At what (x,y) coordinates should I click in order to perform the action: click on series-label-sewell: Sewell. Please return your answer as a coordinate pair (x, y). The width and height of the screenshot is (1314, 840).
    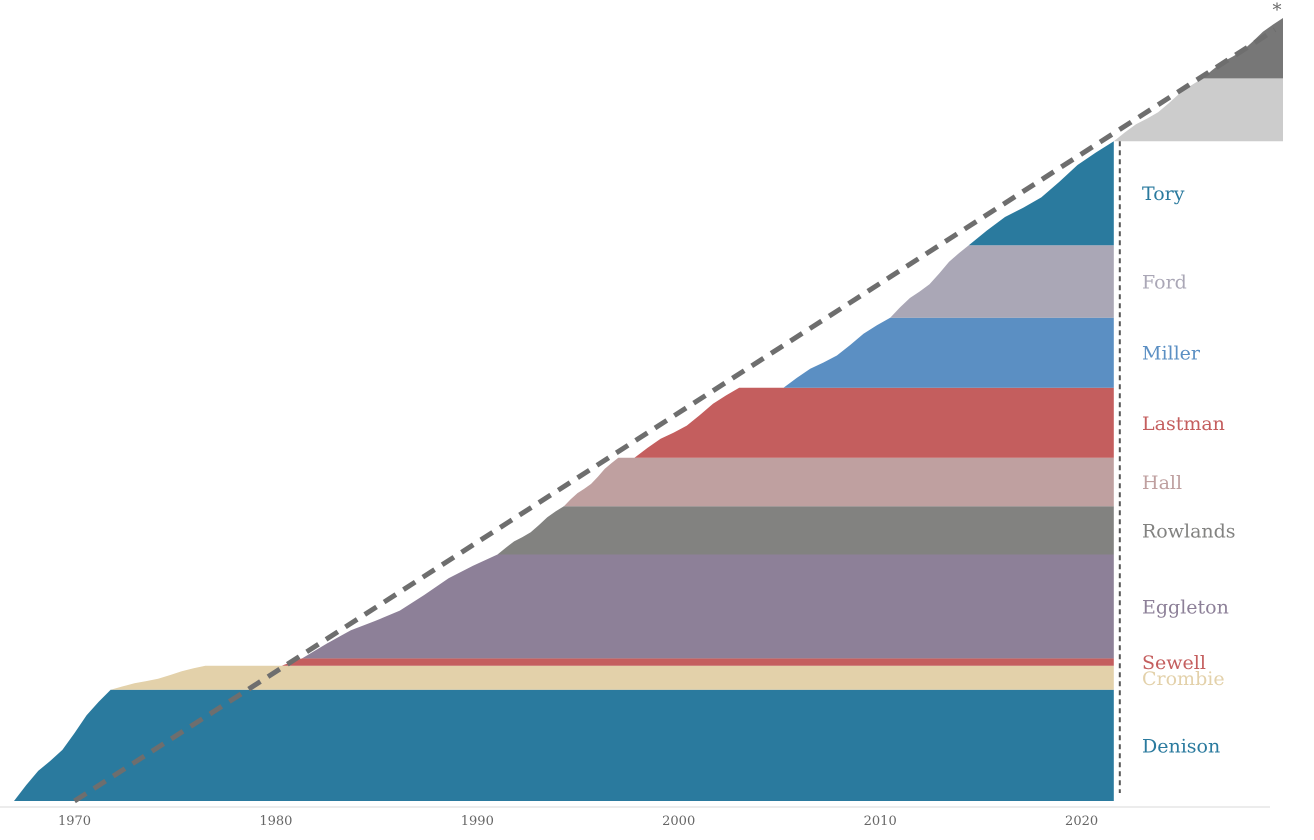
    Looking at the image, I should click on (1174, 663).